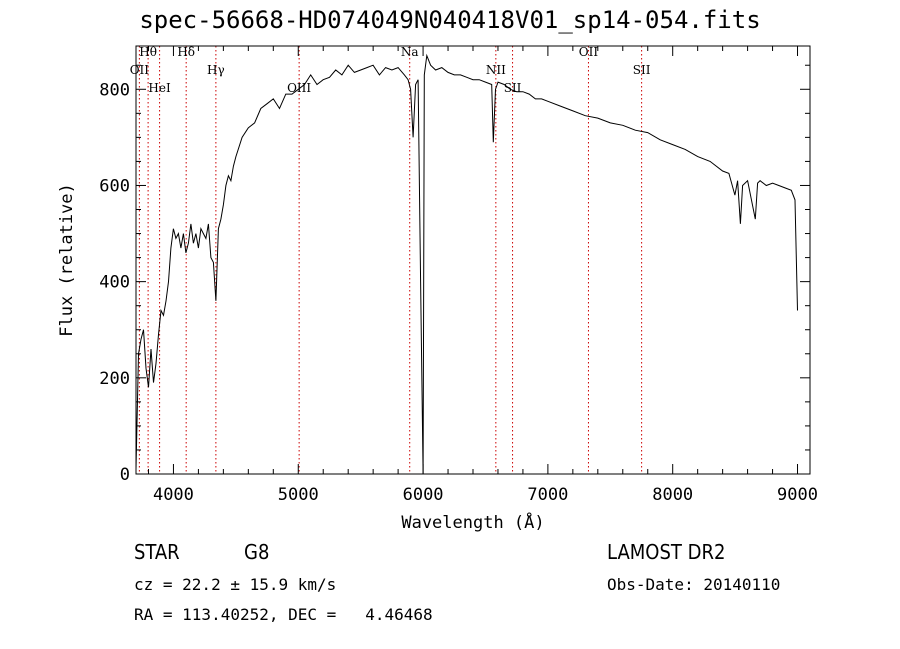 The width and height of the screenshot is (900, 649). What do you see at coordinates (157, 552) in the screenshot?
I see `object-class: STAR` at bounding box center [157, 552].